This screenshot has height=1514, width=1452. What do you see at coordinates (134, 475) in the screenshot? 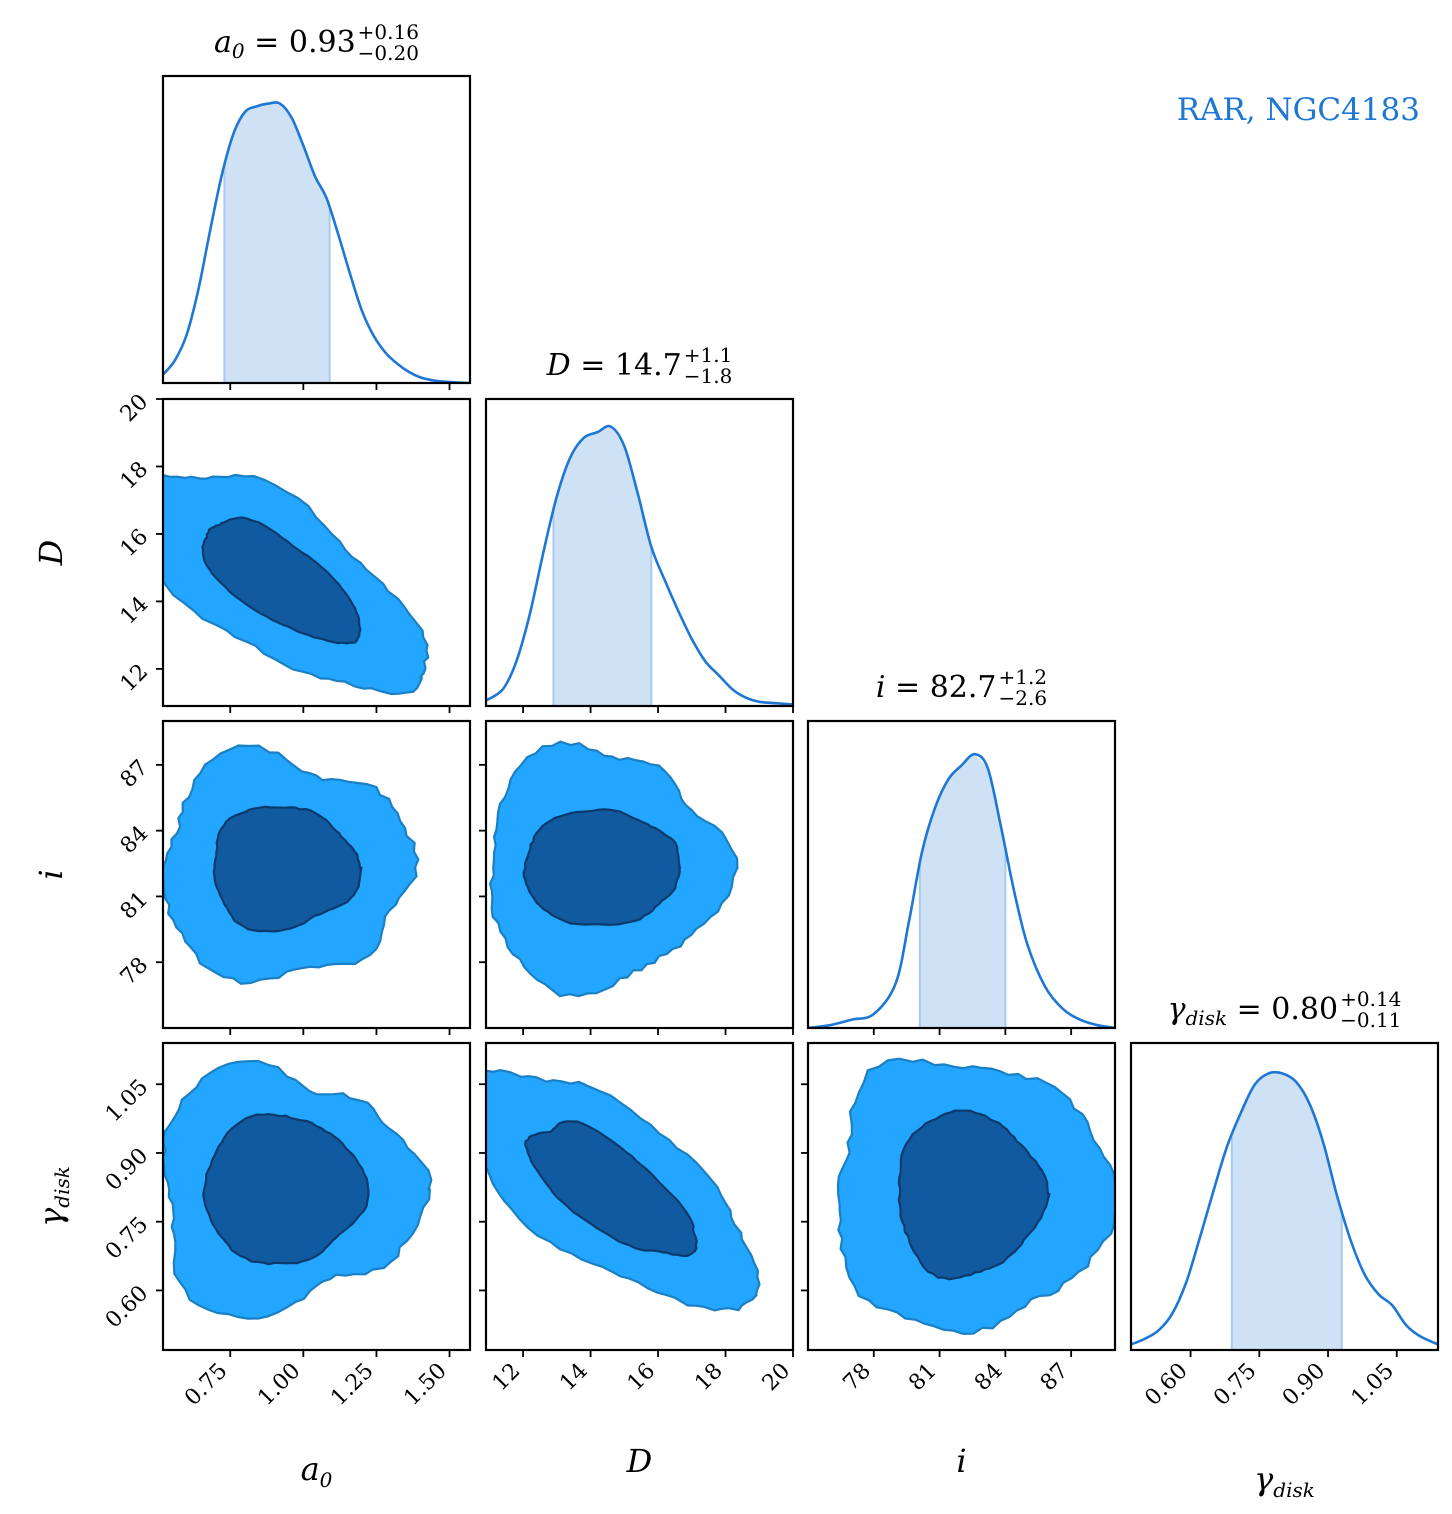
I see `ytick-label-D: 18` at bounding box center [134, 475].